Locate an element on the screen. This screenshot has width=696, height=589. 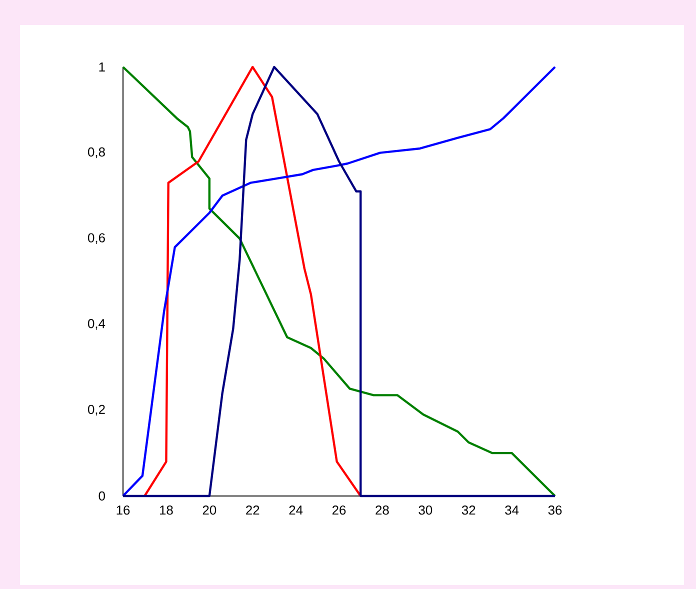
x-tick-label: 26 is located at coordinates (339, 510).